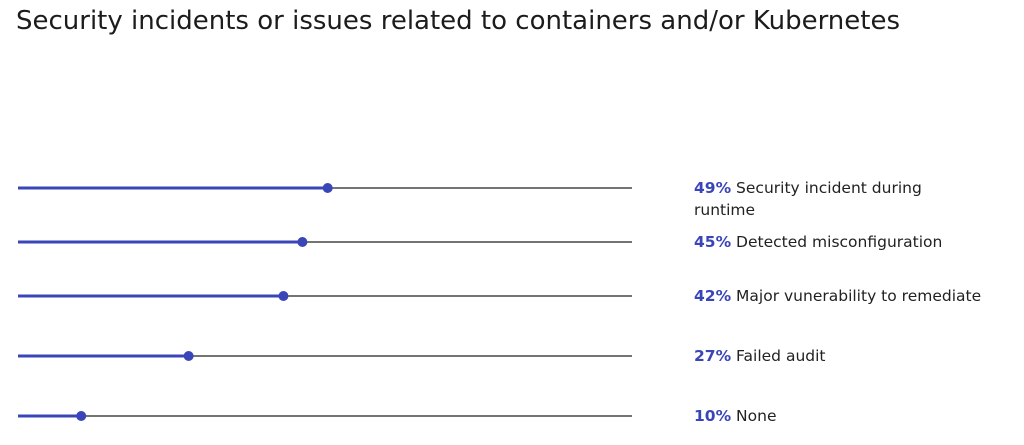 The width and height of the screenshot is (1024, 445). I want to click on category-label: None, so click(756, 416).